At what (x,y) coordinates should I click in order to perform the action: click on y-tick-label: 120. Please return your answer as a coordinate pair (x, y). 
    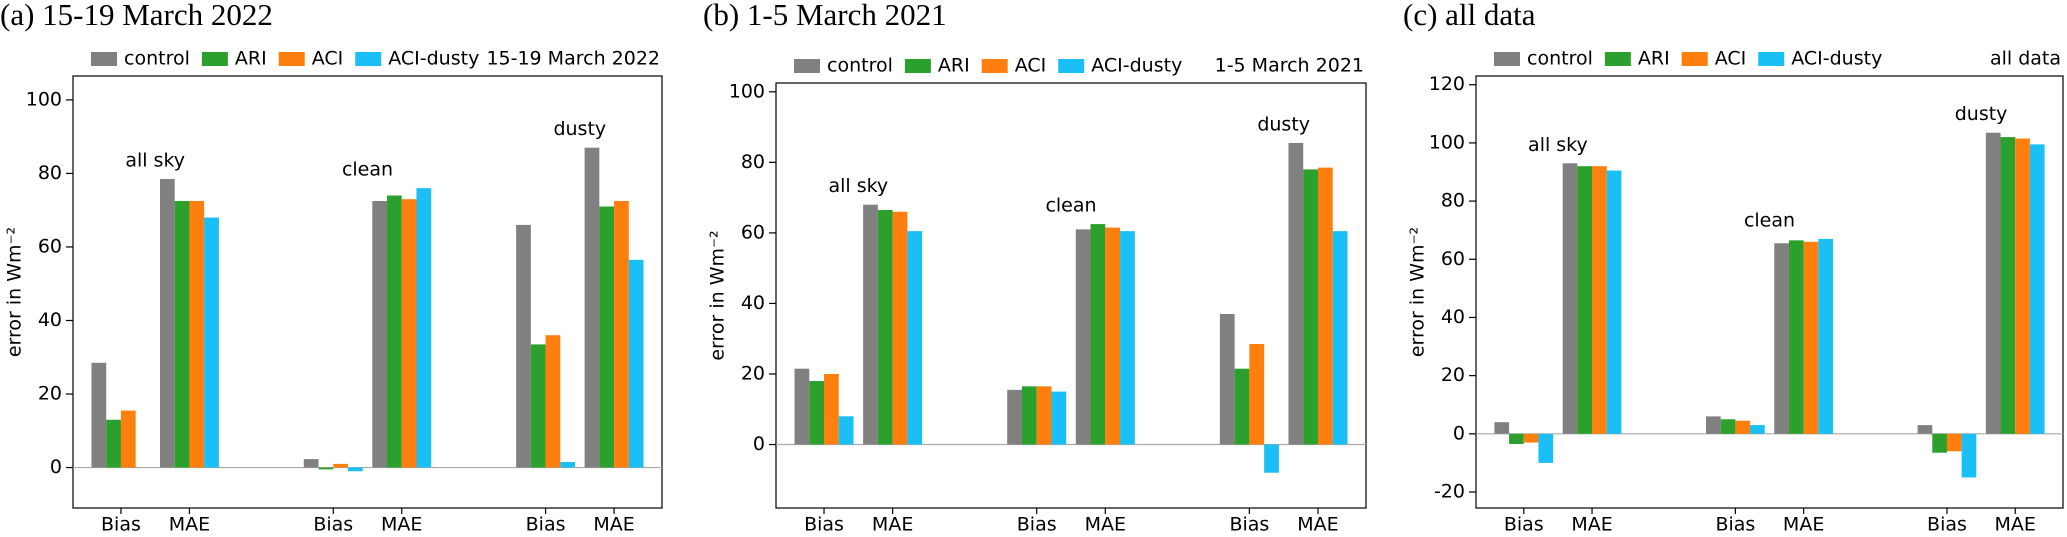
    Looking at the image, I should click on (1447, 84).